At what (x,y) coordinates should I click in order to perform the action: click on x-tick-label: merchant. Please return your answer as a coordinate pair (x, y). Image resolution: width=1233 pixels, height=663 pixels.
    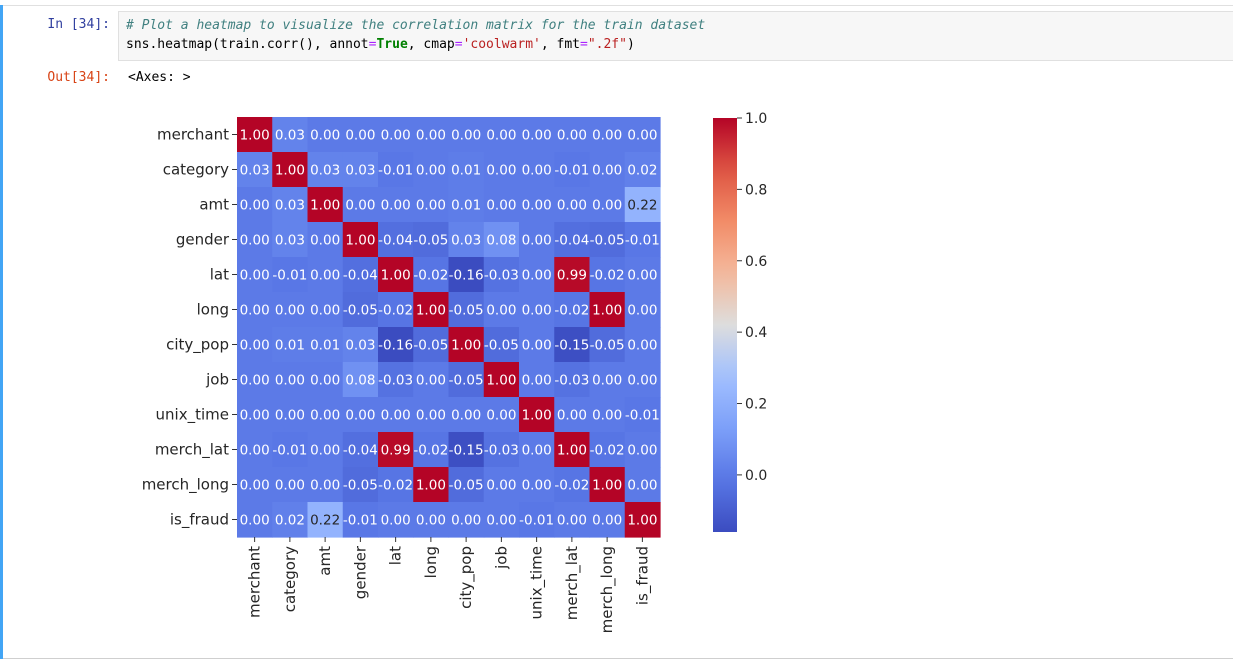
    Looking at the image, I should click on (255, 582).